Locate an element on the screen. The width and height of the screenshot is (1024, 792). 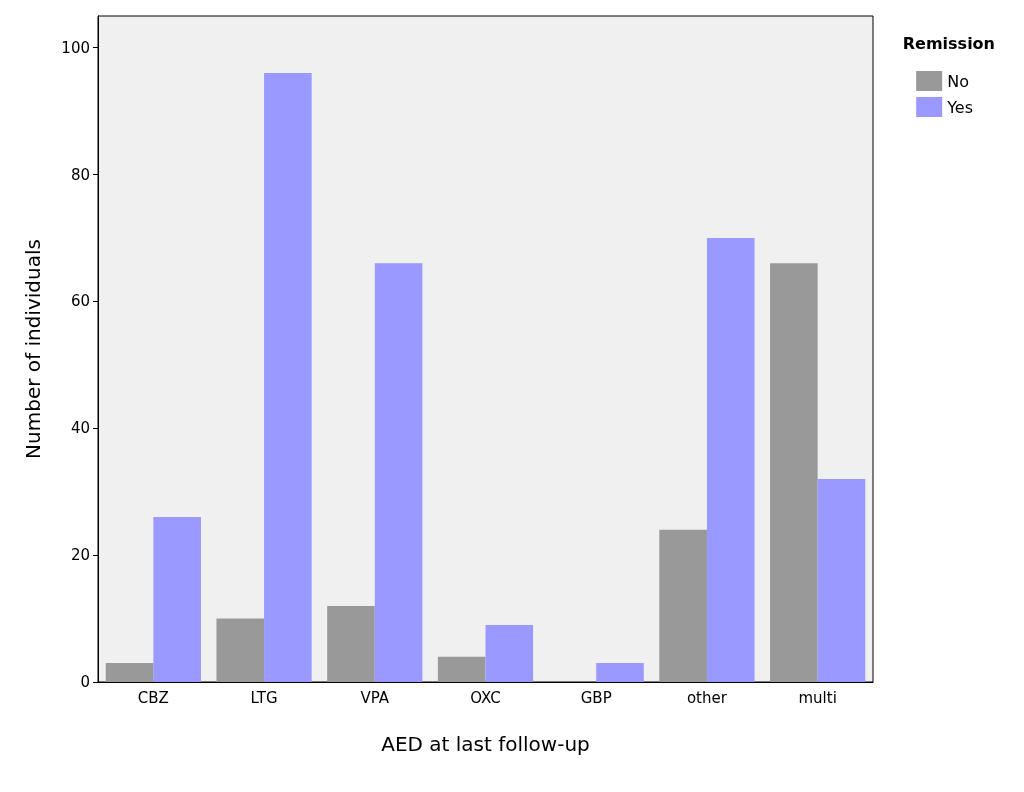
legend-label: No is located at coordinates (958, 81).